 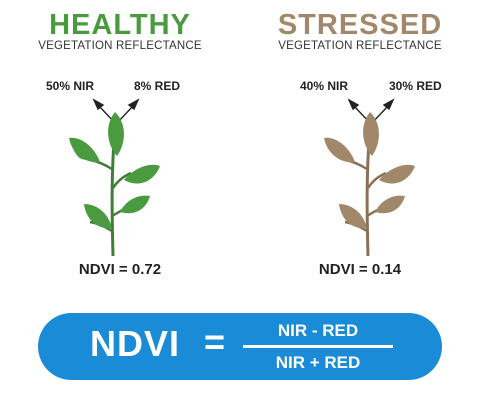 I want to click on healthy-nir-label: 50% NIR, so click(x=70, y=86).